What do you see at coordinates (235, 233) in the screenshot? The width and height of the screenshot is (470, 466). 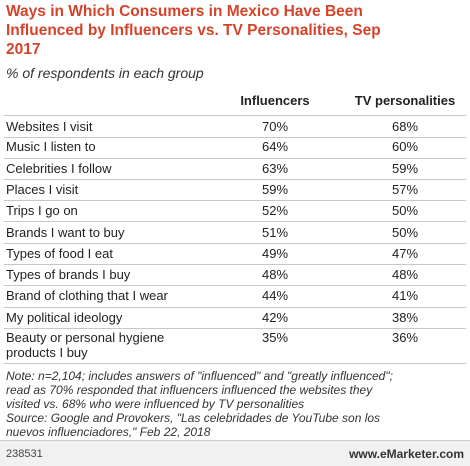 I see `table-row: Brands I want to buy 51% 50%` at bounding box center [235, 233].